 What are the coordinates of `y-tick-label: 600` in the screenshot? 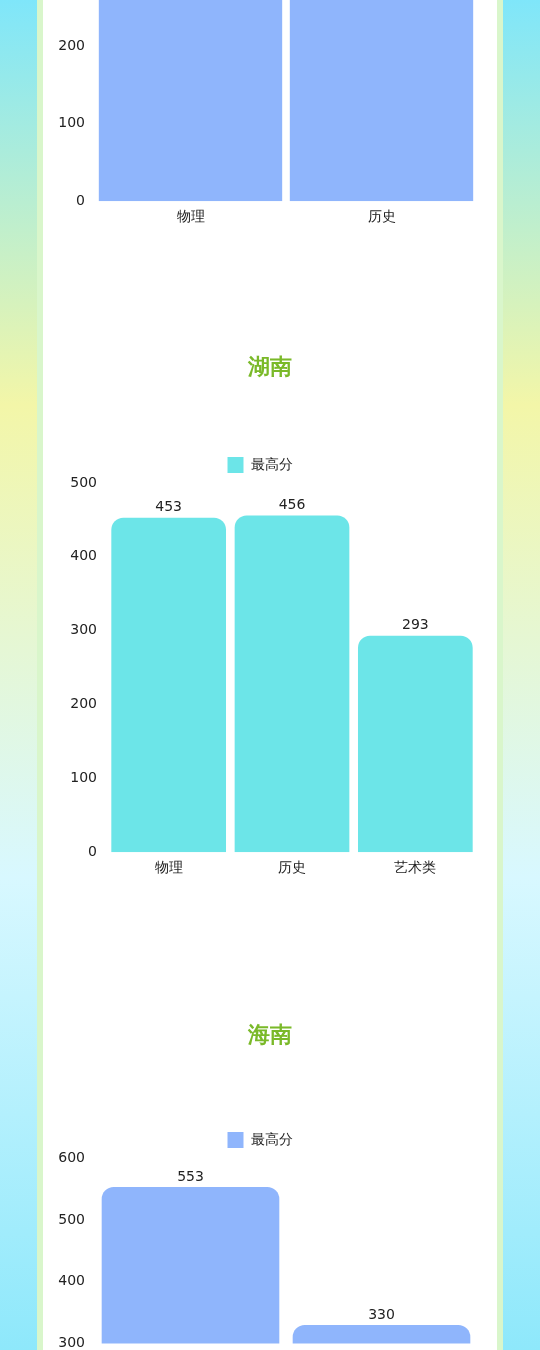 It's located at (71, 1156).